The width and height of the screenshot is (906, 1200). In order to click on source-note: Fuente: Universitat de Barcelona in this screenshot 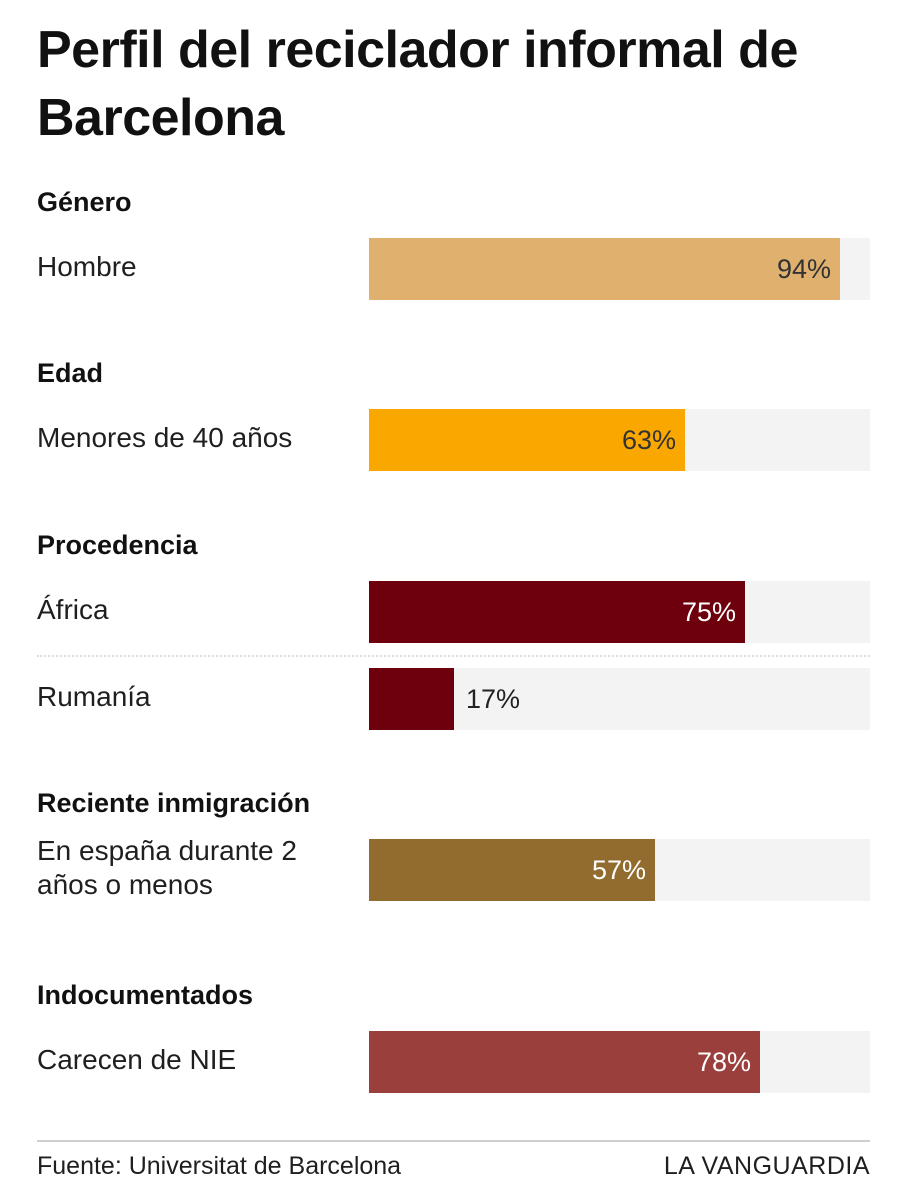, I will do `click(219, 1166)`.